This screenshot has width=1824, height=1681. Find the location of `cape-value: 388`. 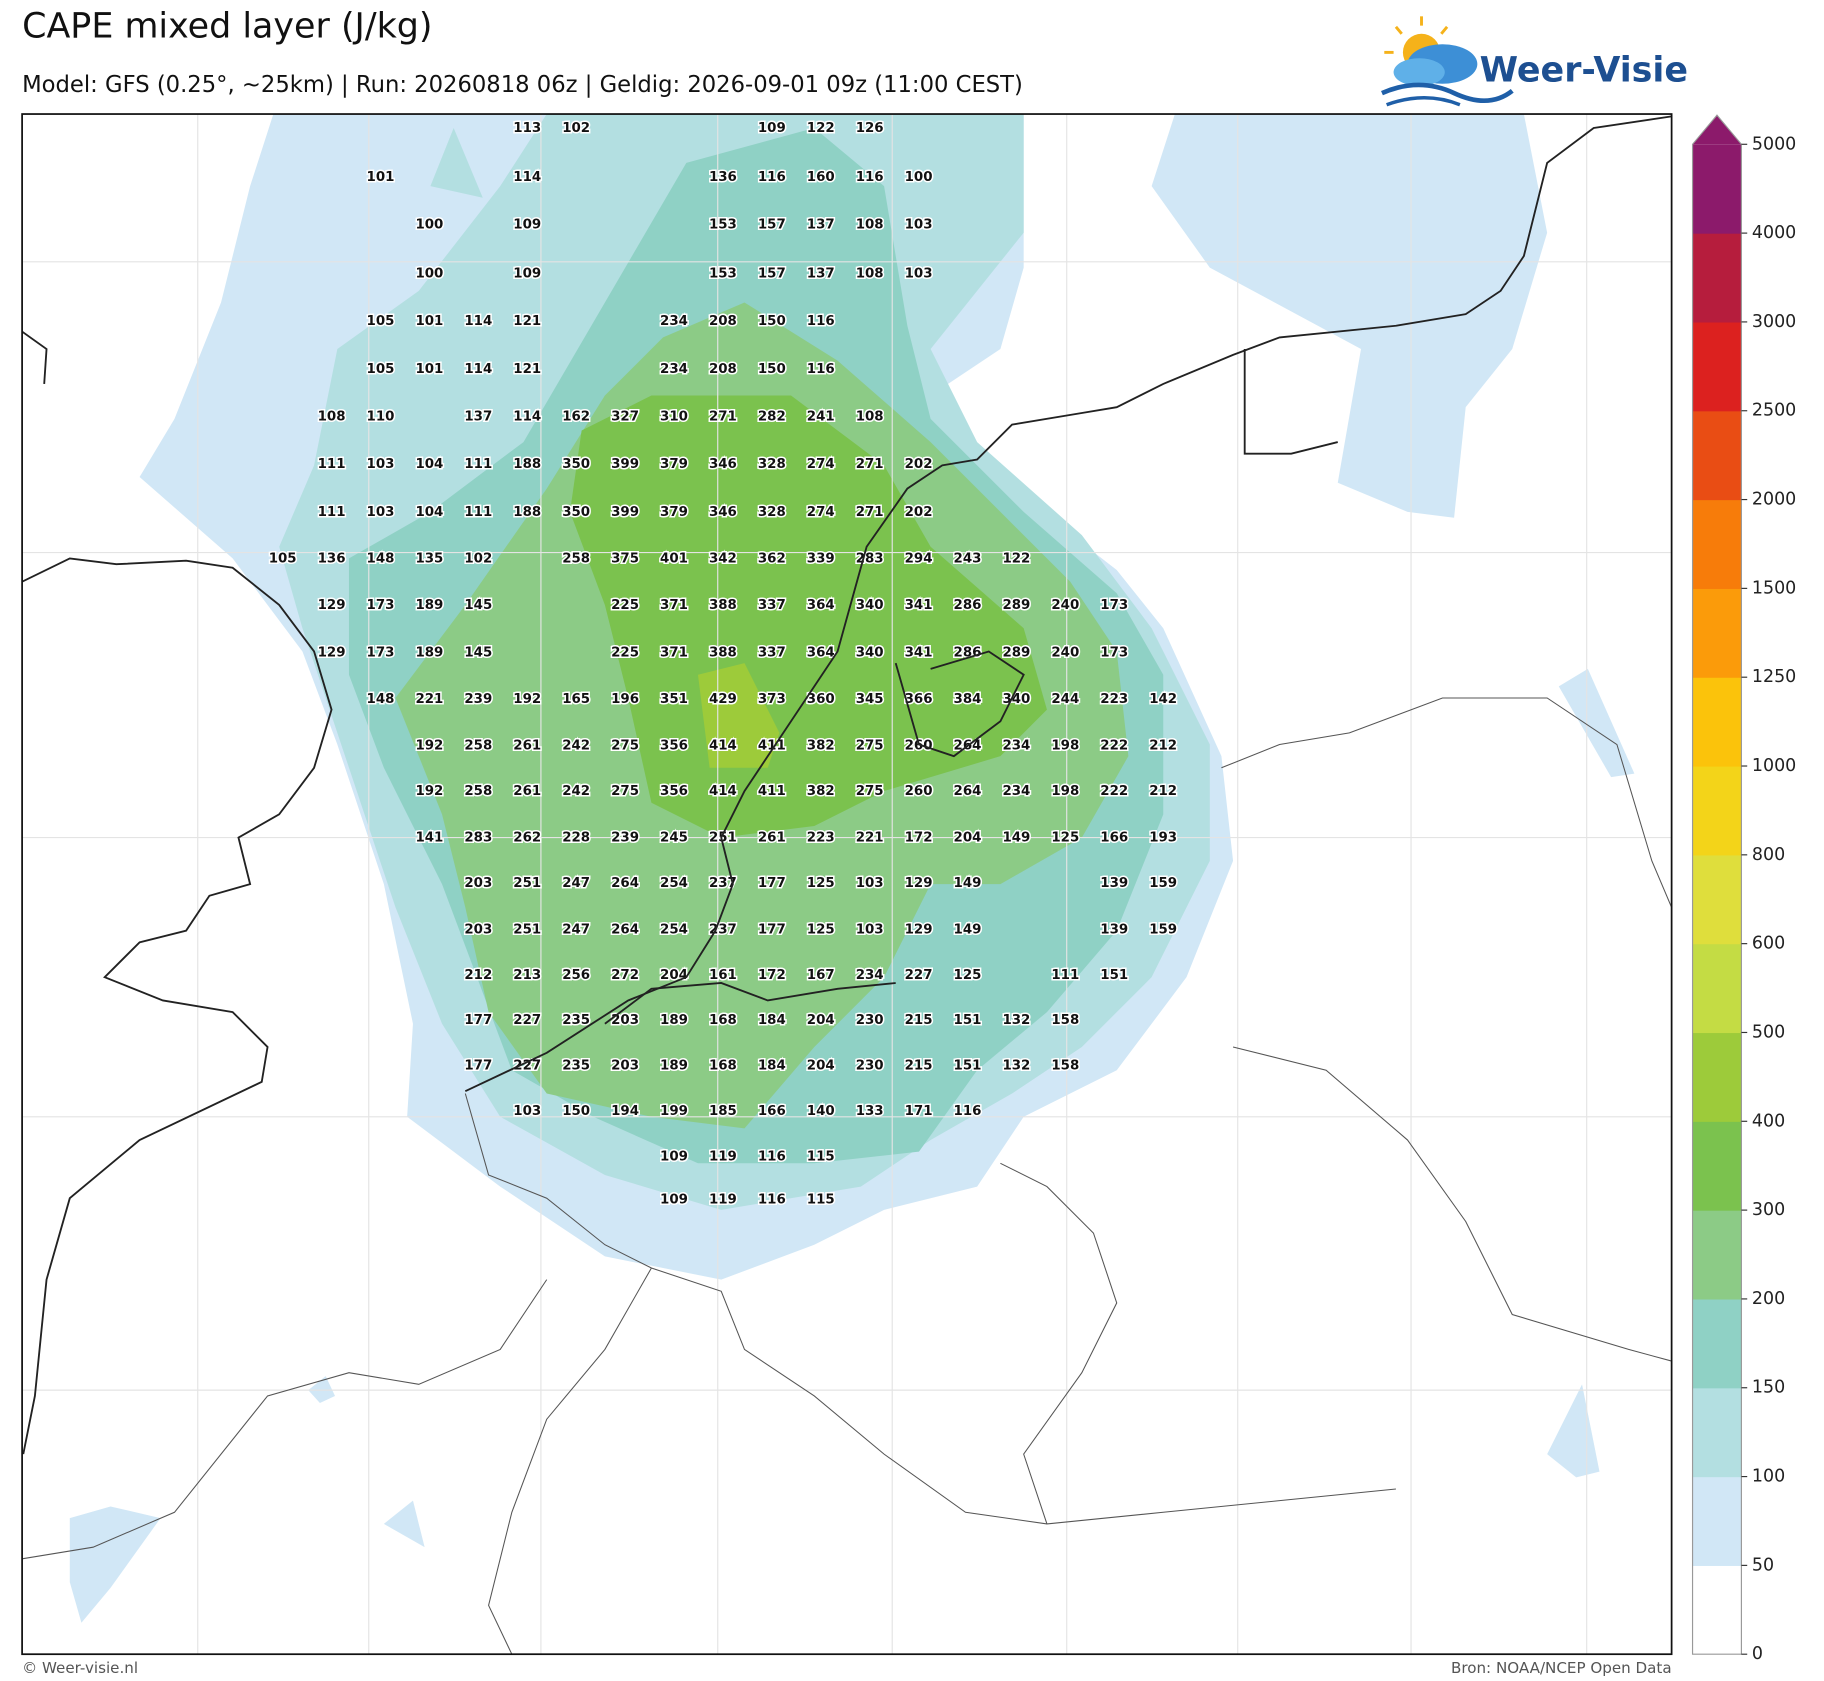

cape-value: 388 is located at coordinates (723, 605).